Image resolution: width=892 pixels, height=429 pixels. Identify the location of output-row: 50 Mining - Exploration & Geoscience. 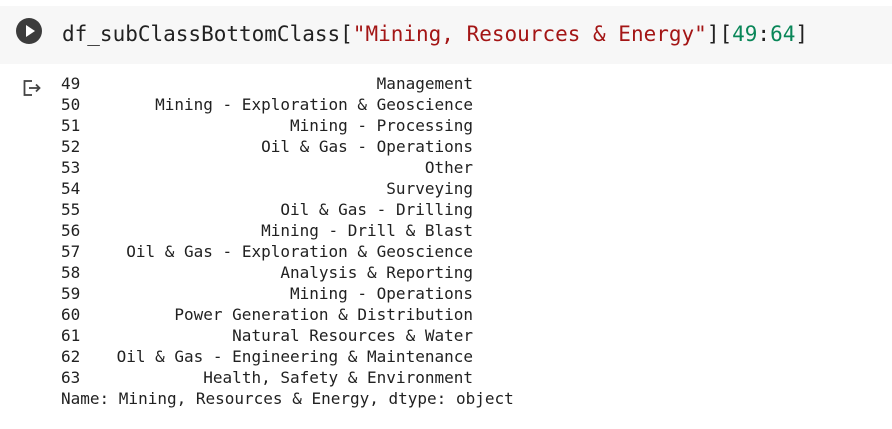
(287, 104).